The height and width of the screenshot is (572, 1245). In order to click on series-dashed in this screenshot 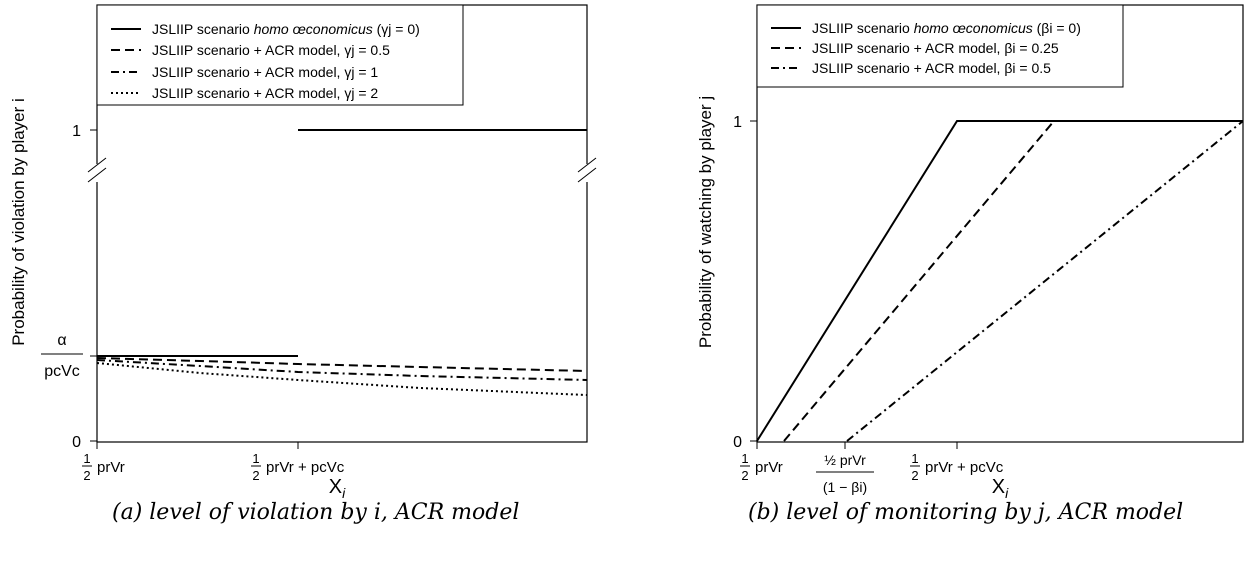, I will do `click(342, 364)`.